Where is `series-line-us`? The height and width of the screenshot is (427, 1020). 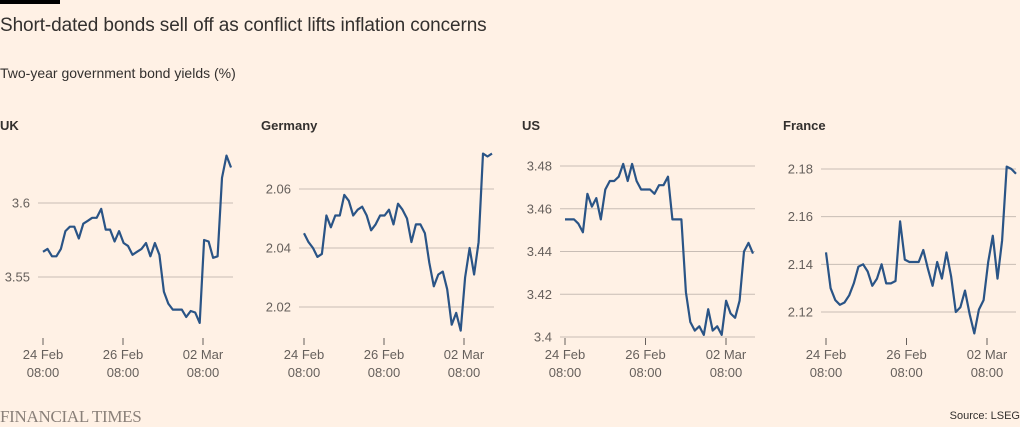 series-line-us is located at coordinates (660, 249).